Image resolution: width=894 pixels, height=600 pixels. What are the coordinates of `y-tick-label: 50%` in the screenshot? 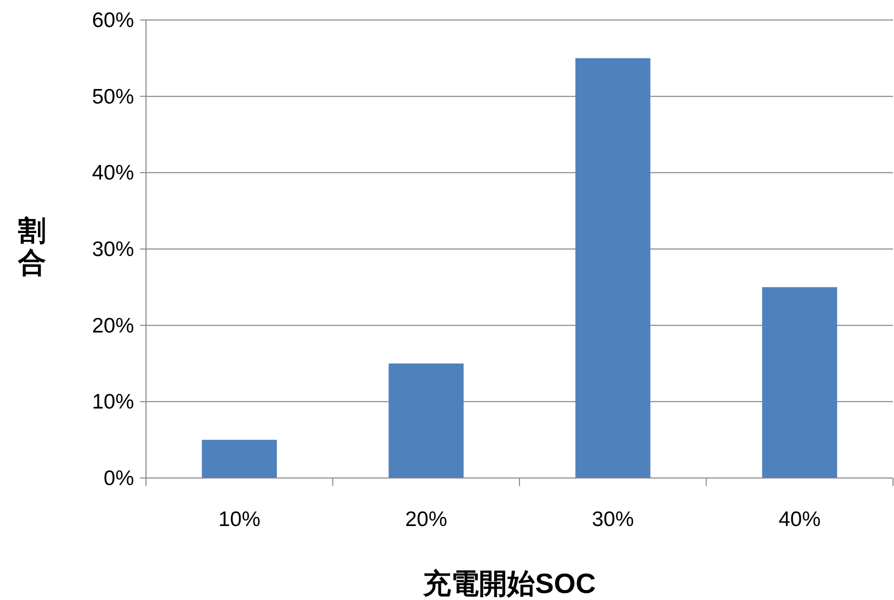 It's located at (113, 96).